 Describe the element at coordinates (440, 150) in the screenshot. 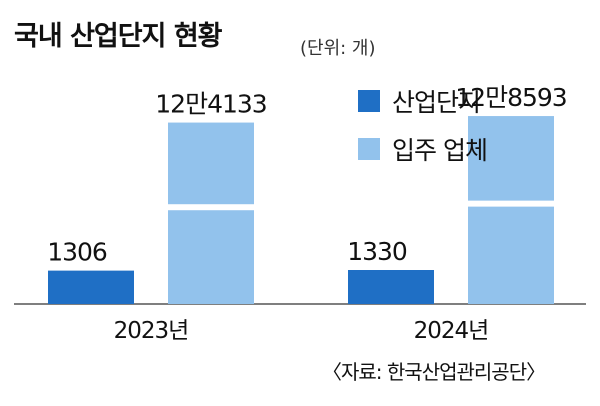

I see `legend-label-tenant-companies: 입주 업체` at that location.